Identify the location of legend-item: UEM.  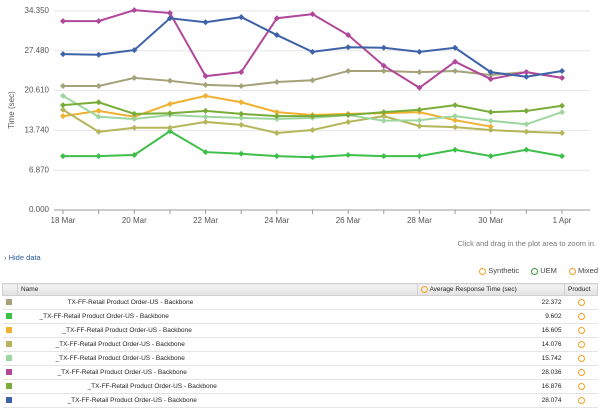
(544, 270).